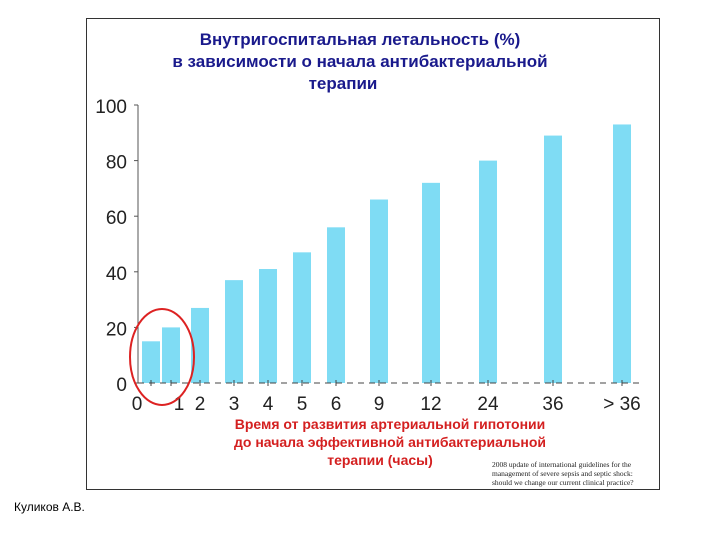  What do you see at coordinates (430, 404) in the screenshot?
I see `x-tick-label: 12` at bounding box center [430, 404].